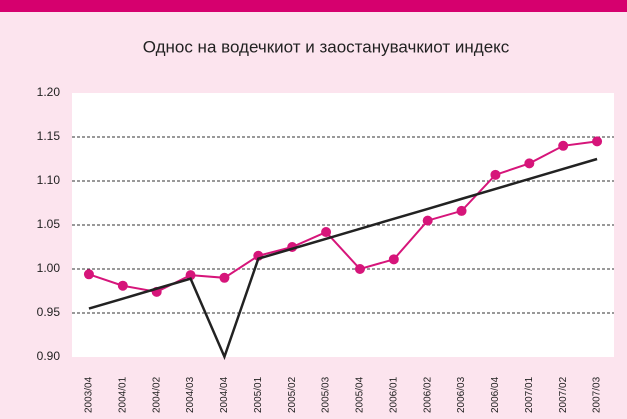 The image size is (627, 419). Describe the element at coordinates (292, 394) in the screenshot. I see `x-tick-label: 2005/02` at that location.